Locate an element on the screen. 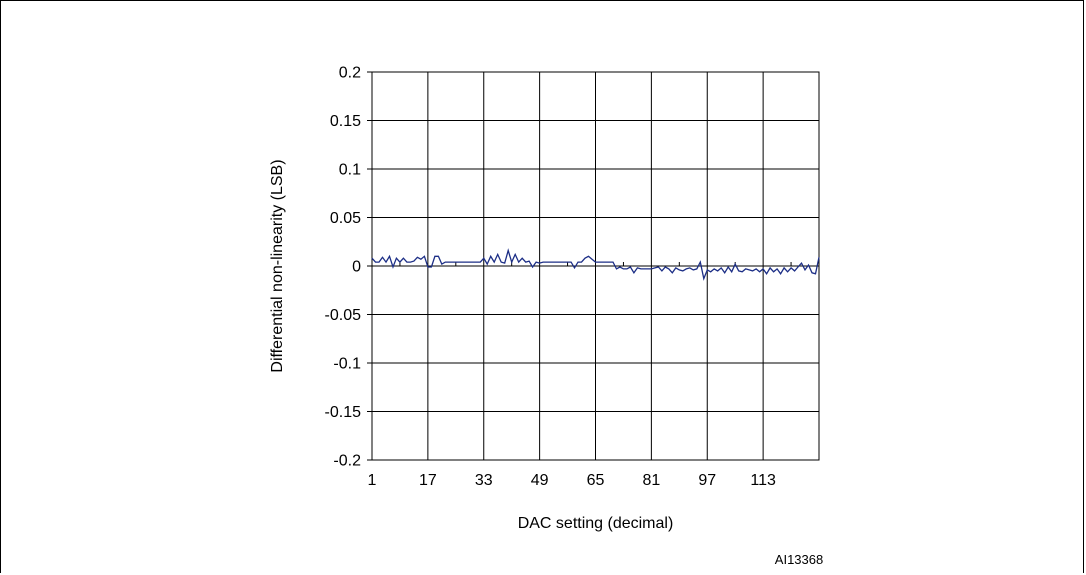  y-axis-title: Differential non-linearity (LSB) is located at coordinates (277, 265).